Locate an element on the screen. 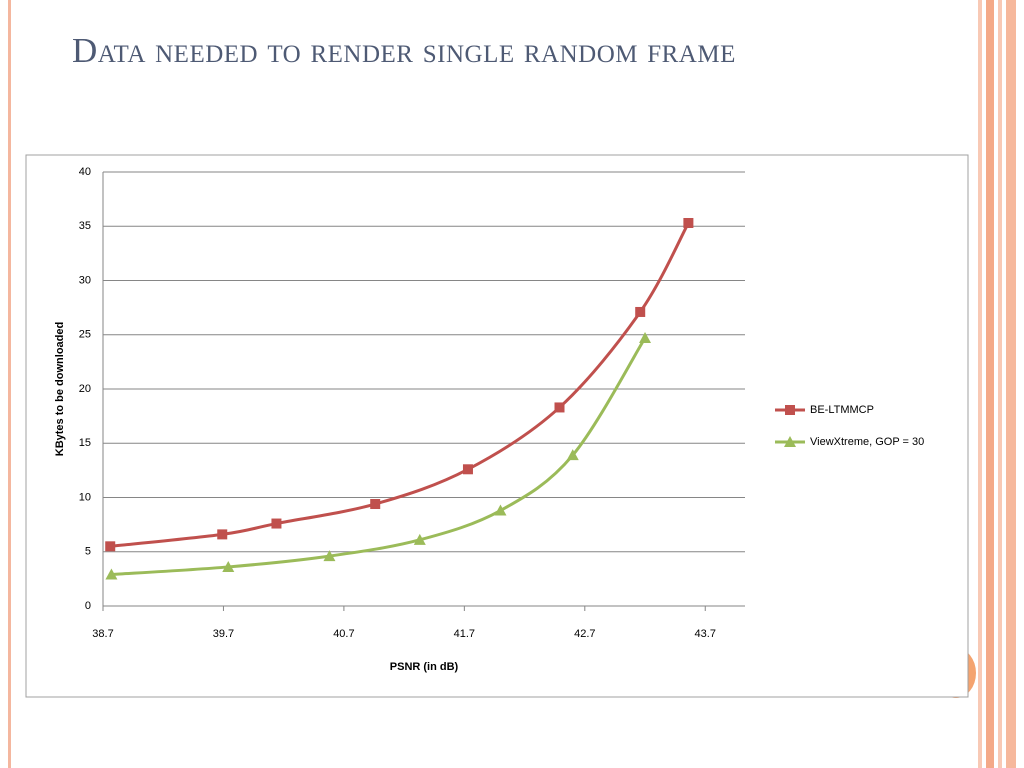 This screenshot has height=768, width=1024. y-tick-label: 35 is located at coordinates (85, 226).